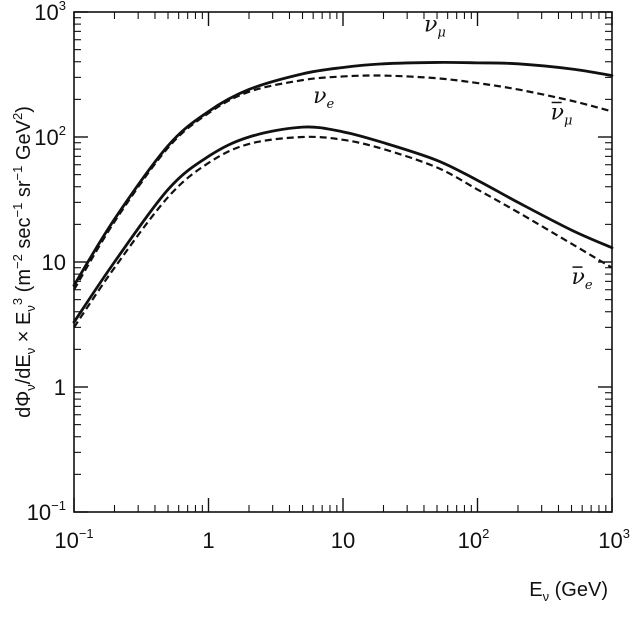 This screenshot has height=620, width=638. I want to click on y-tick-label: 103, so click(50, 12).